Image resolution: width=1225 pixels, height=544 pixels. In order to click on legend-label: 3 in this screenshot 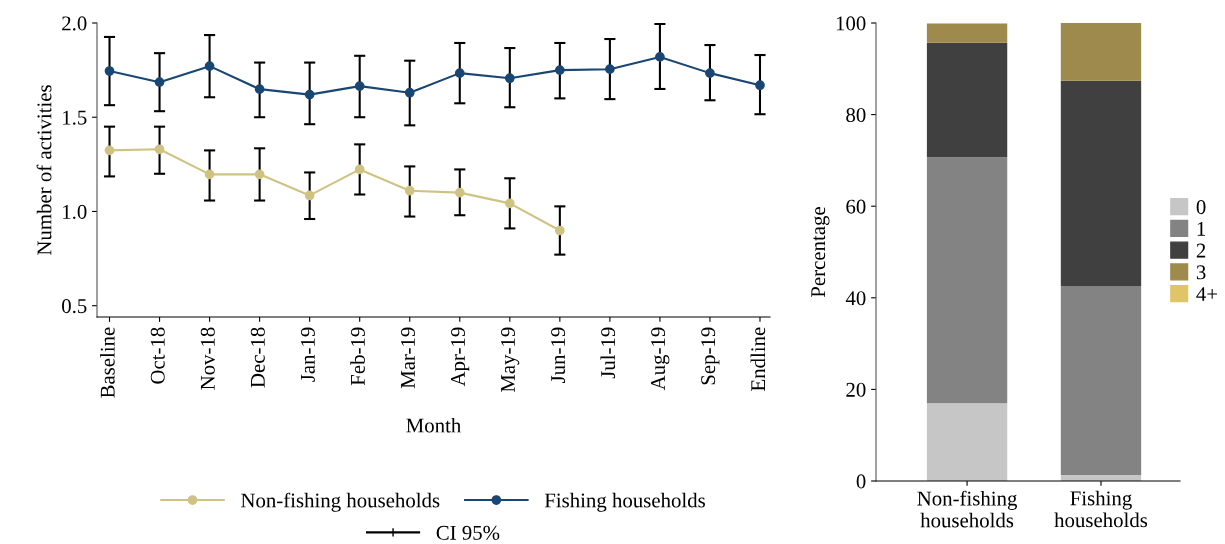, I will do `click(1201, 272)`.